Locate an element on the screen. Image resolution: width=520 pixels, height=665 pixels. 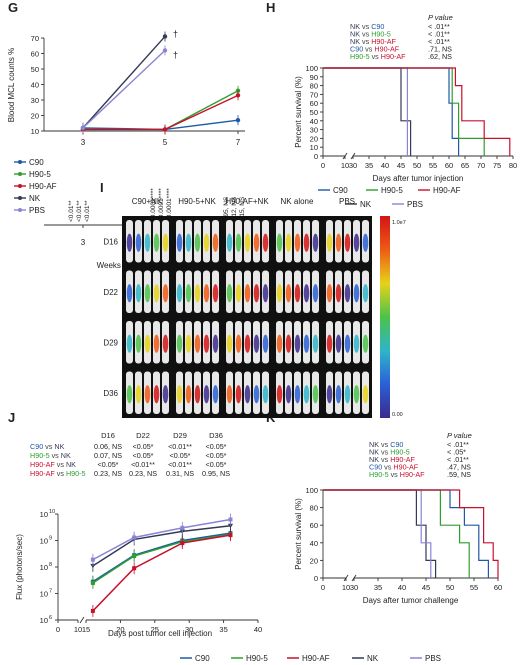
H-xtick-label: 30 is located at coordinates (353, 165).